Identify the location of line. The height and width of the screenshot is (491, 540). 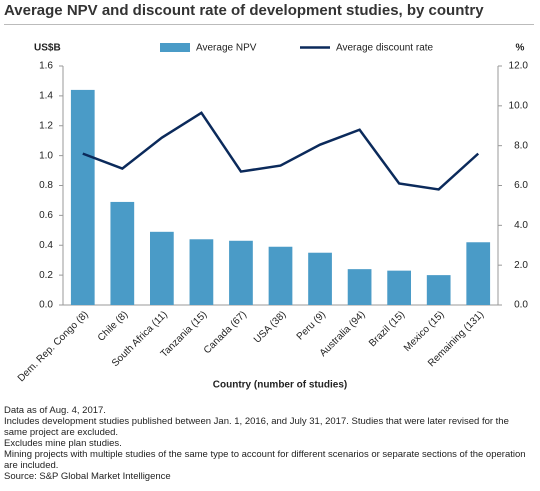
(281, 151).